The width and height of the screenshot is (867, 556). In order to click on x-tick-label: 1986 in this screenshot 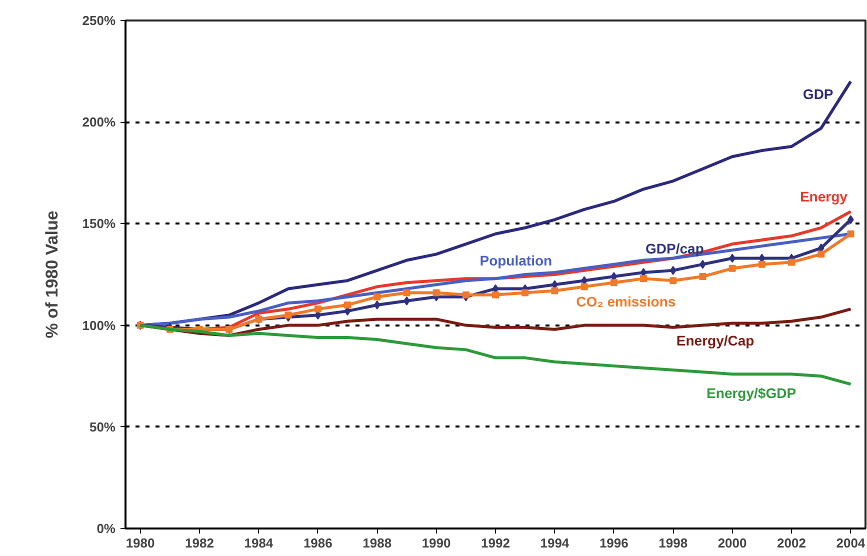, I will do `click(317, 543)`.